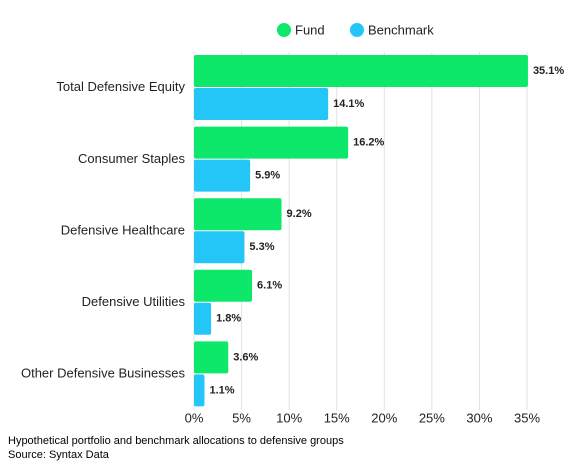  Describe the element at coordinates (194, 417) in the screenshot. I see `x-tick-label: 0%` at that location.